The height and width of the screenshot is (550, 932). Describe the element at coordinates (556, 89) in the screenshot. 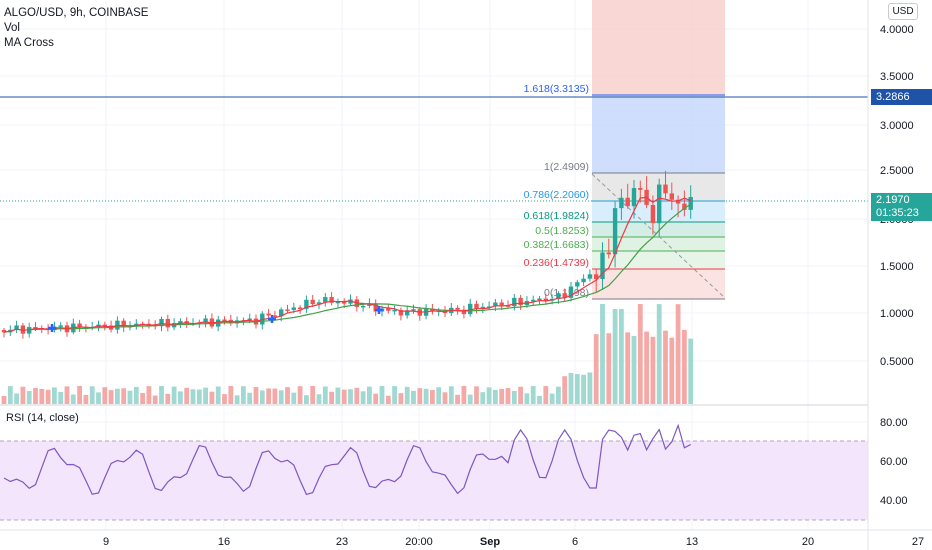

I see `fib-label-1618: 1.618(3.3135)` at that location.